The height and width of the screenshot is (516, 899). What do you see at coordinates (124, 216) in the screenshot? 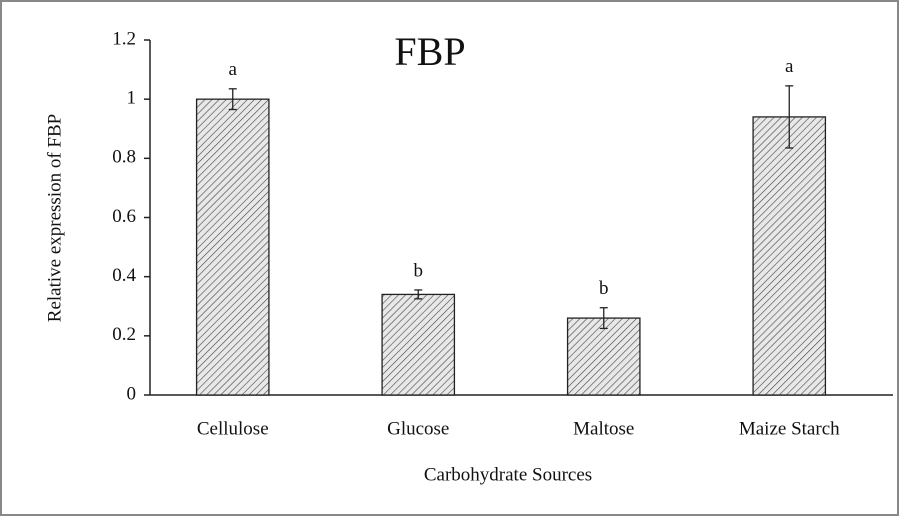
I see `y-tick-label: 0.6` at bounding box center [124, 216].